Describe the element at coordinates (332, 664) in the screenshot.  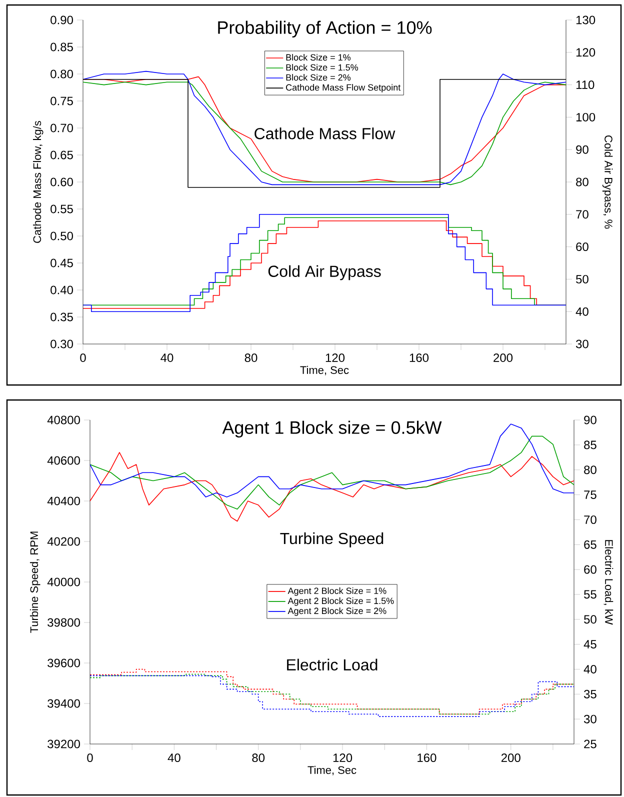
I see `annotation: Electric Load` at that location.